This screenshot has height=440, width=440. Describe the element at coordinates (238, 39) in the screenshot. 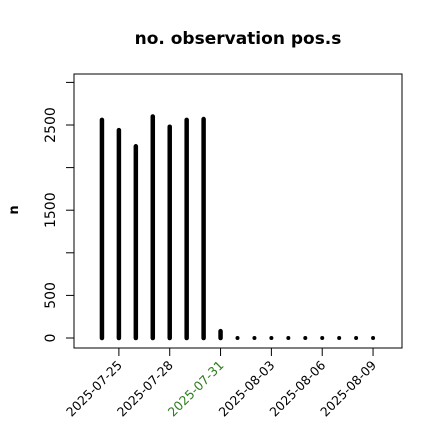

I see `chart-title: no. observation pos.s` at that location.